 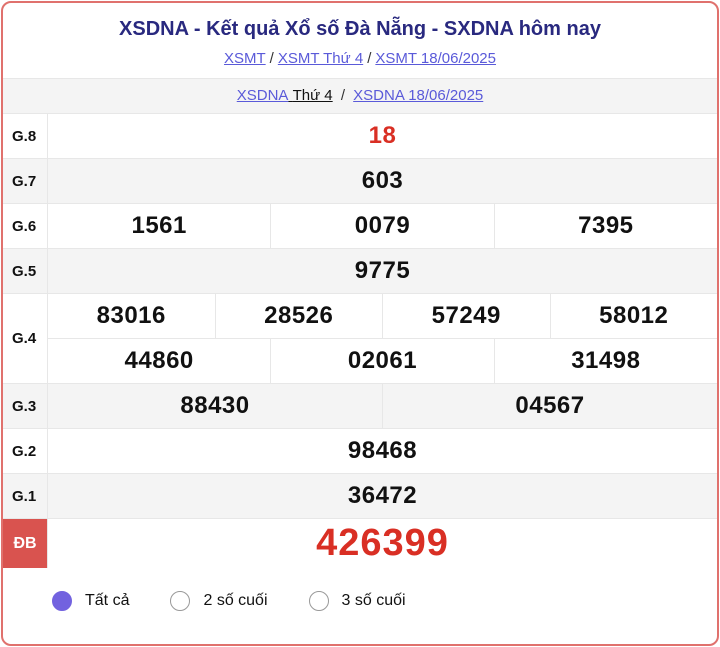 I want to click on prize-sub-row: 98468, so click(x=382, y=451).